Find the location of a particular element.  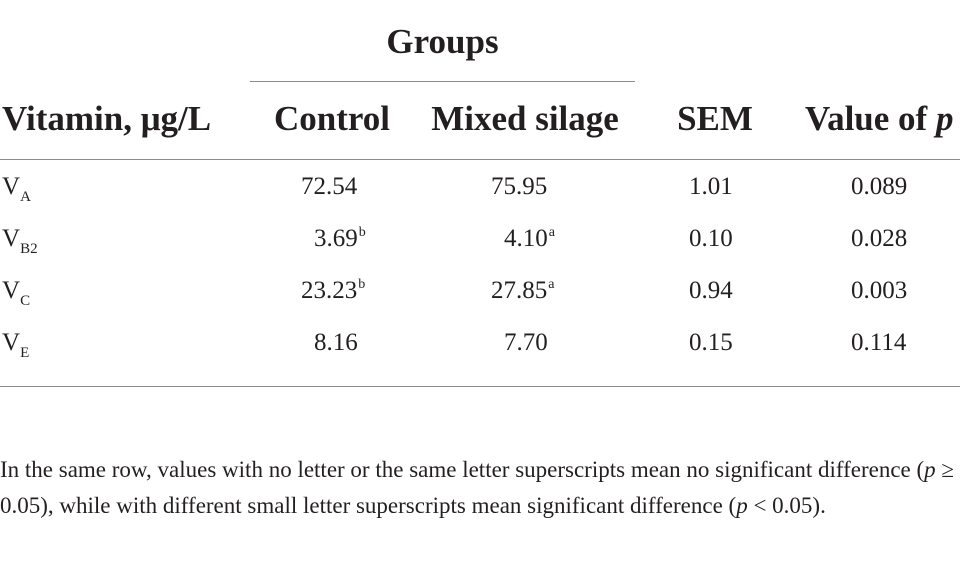

column-header-vitamin: Vitamin, μg/L is located at coordinates (107, 118).